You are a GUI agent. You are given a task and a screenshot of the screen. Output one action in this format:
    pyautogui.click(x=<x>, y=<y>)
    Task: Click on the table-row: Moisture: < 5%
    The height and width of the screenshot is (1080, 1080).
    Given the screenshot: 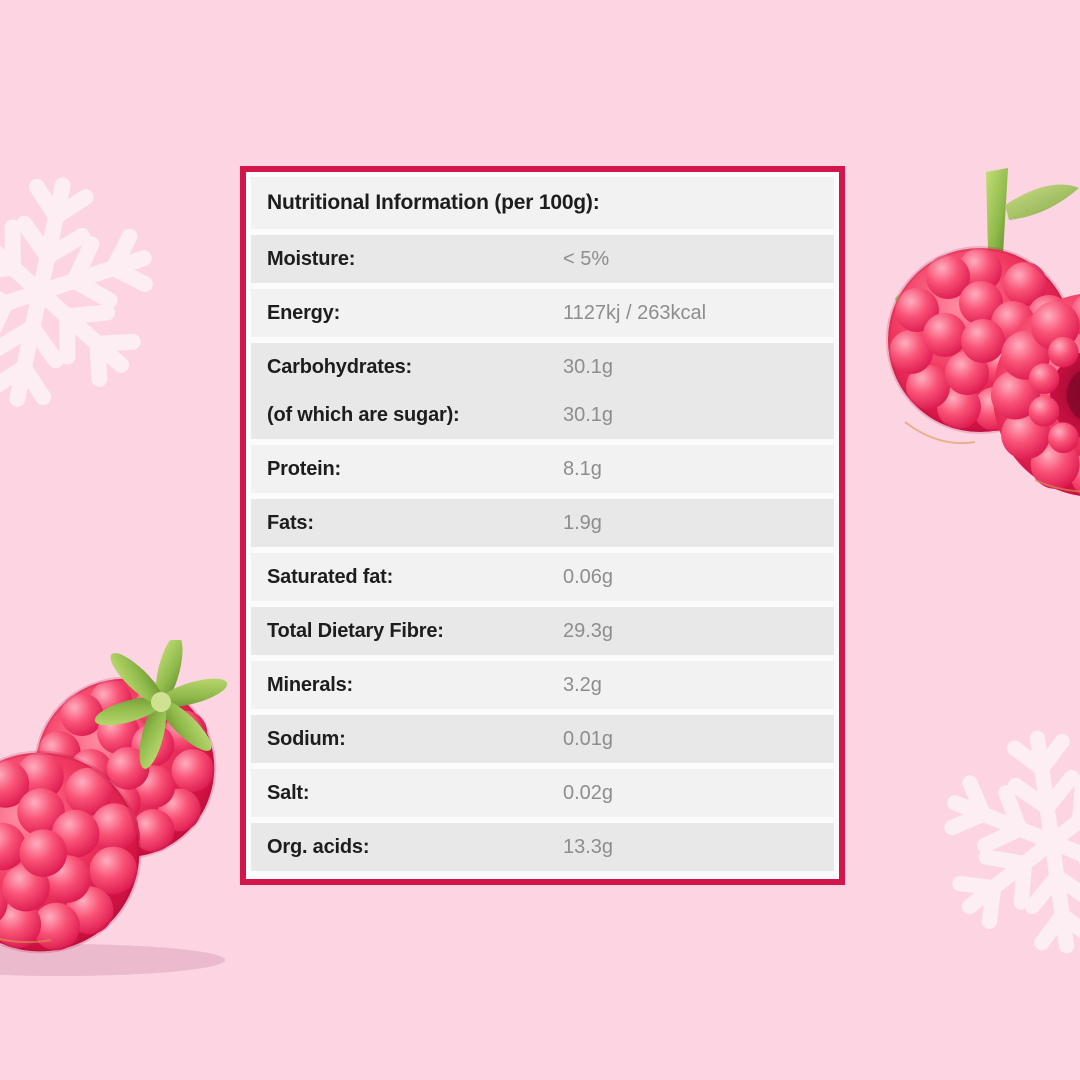 What is the action you would take?
    pyautogui.click(x=542, y=259)
    